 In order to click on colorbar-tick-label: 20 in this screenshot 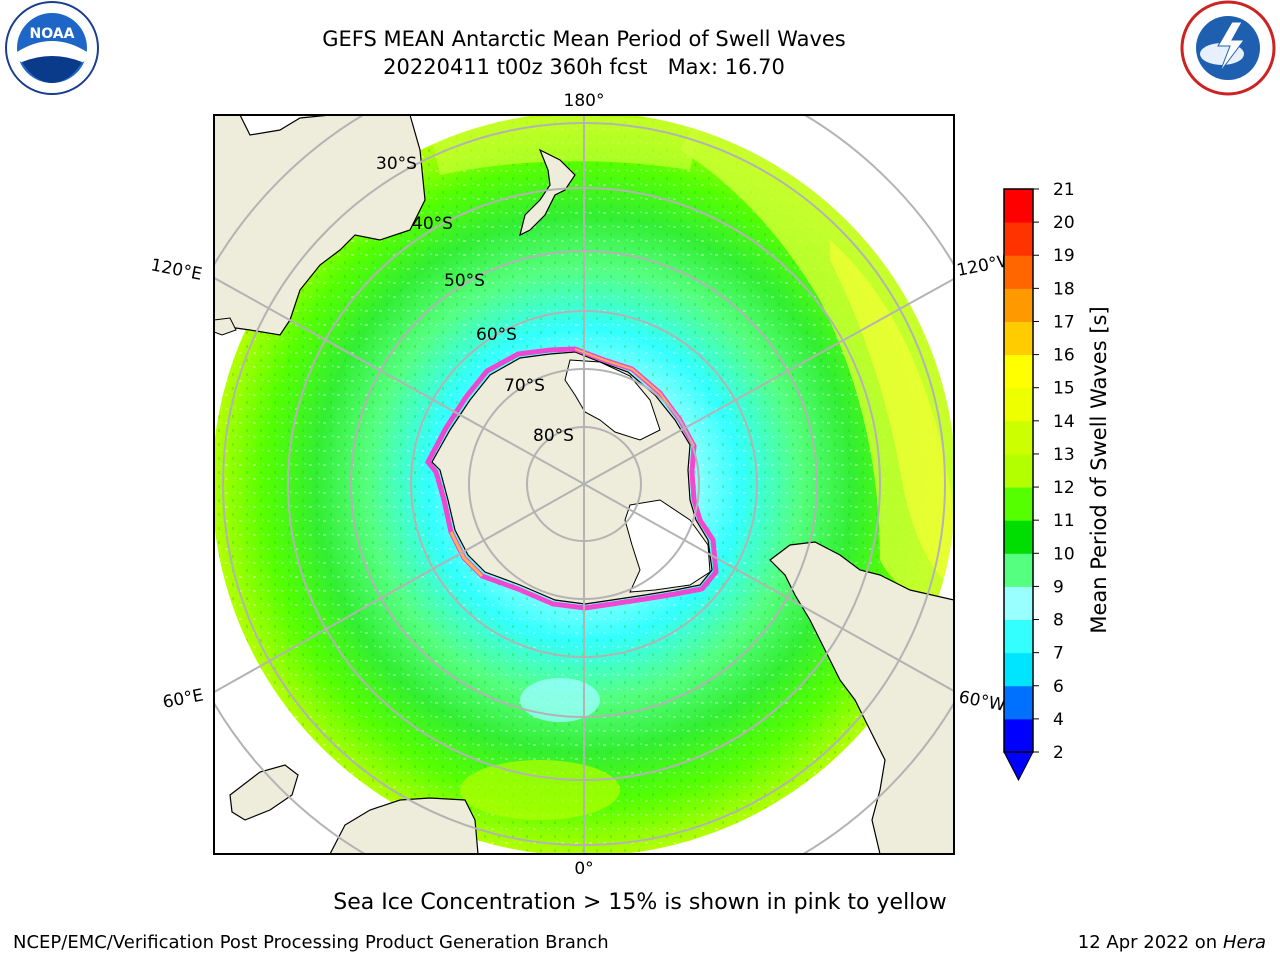, I will do `click(1064, 223)`.